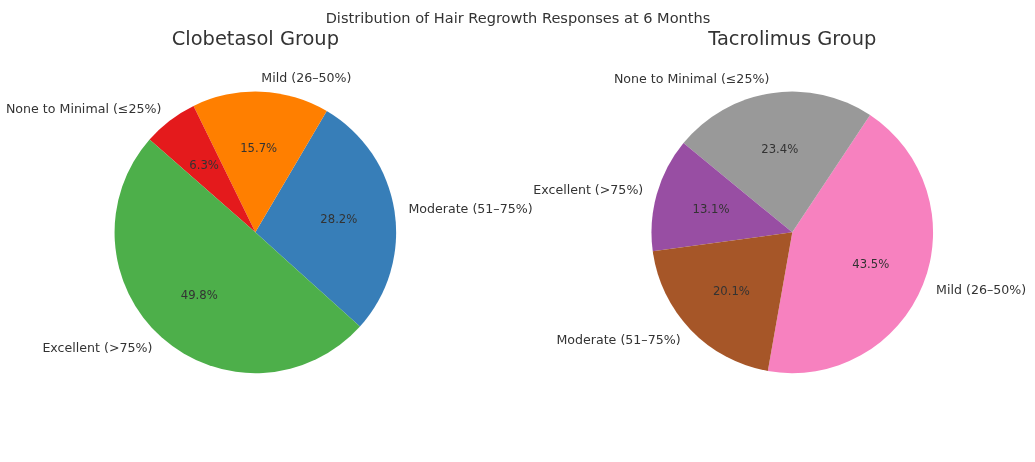 Image resolution: width=1035 pixels, height=462 pixels. I want to click on chart-title: Clobetasol Group, so click(255, 38).